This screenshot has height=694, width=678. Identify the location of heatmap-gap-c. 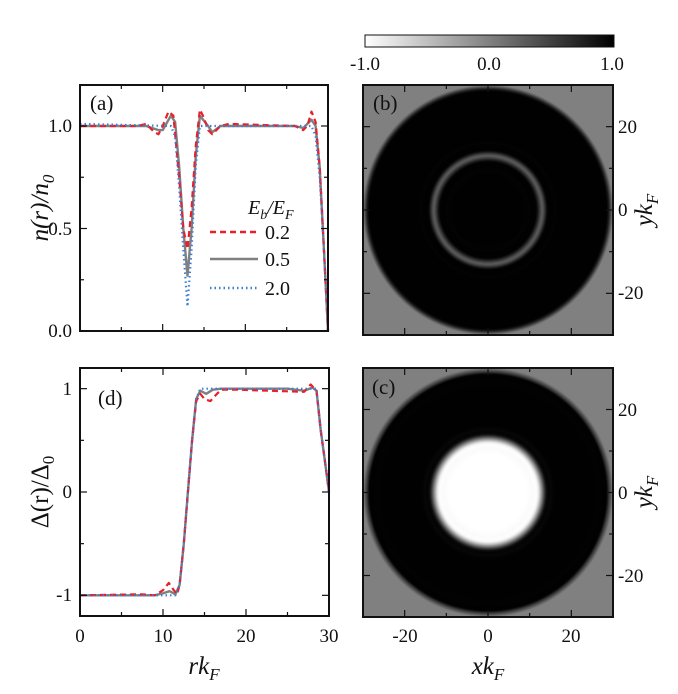
(488, 492).